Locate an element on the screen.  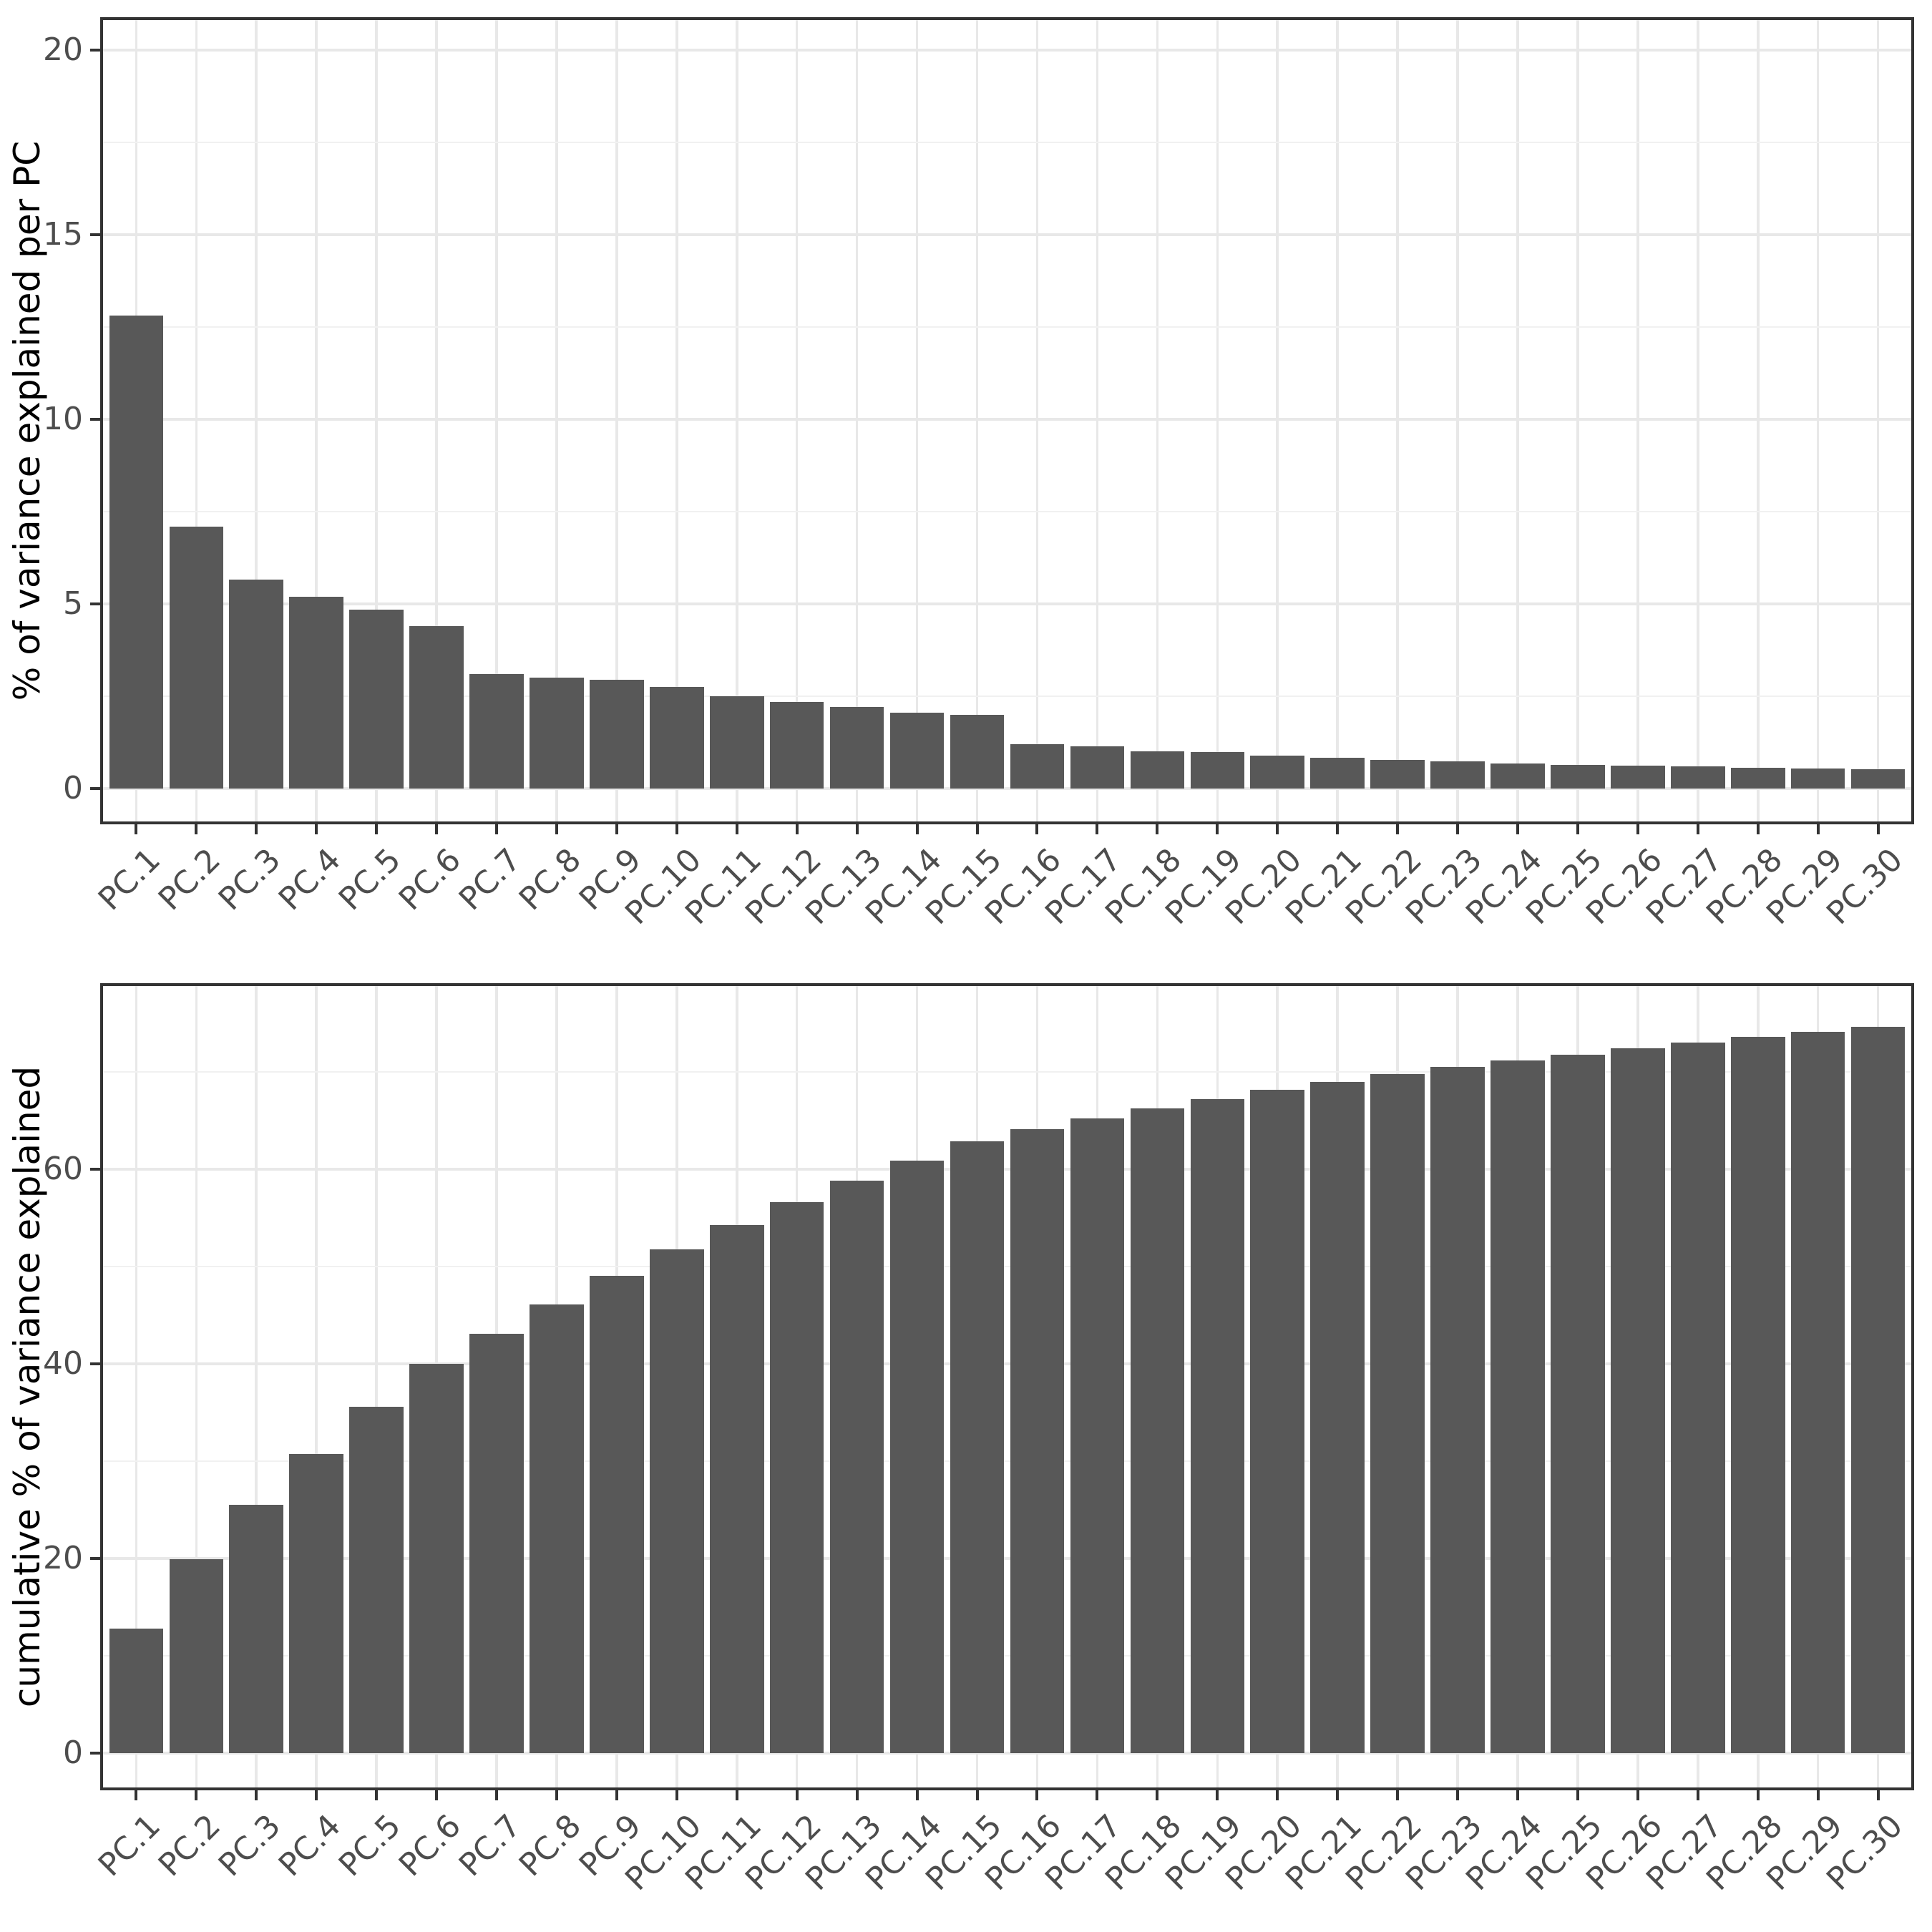
y-tick-label: 40 is located at coordinates (63, 1363).